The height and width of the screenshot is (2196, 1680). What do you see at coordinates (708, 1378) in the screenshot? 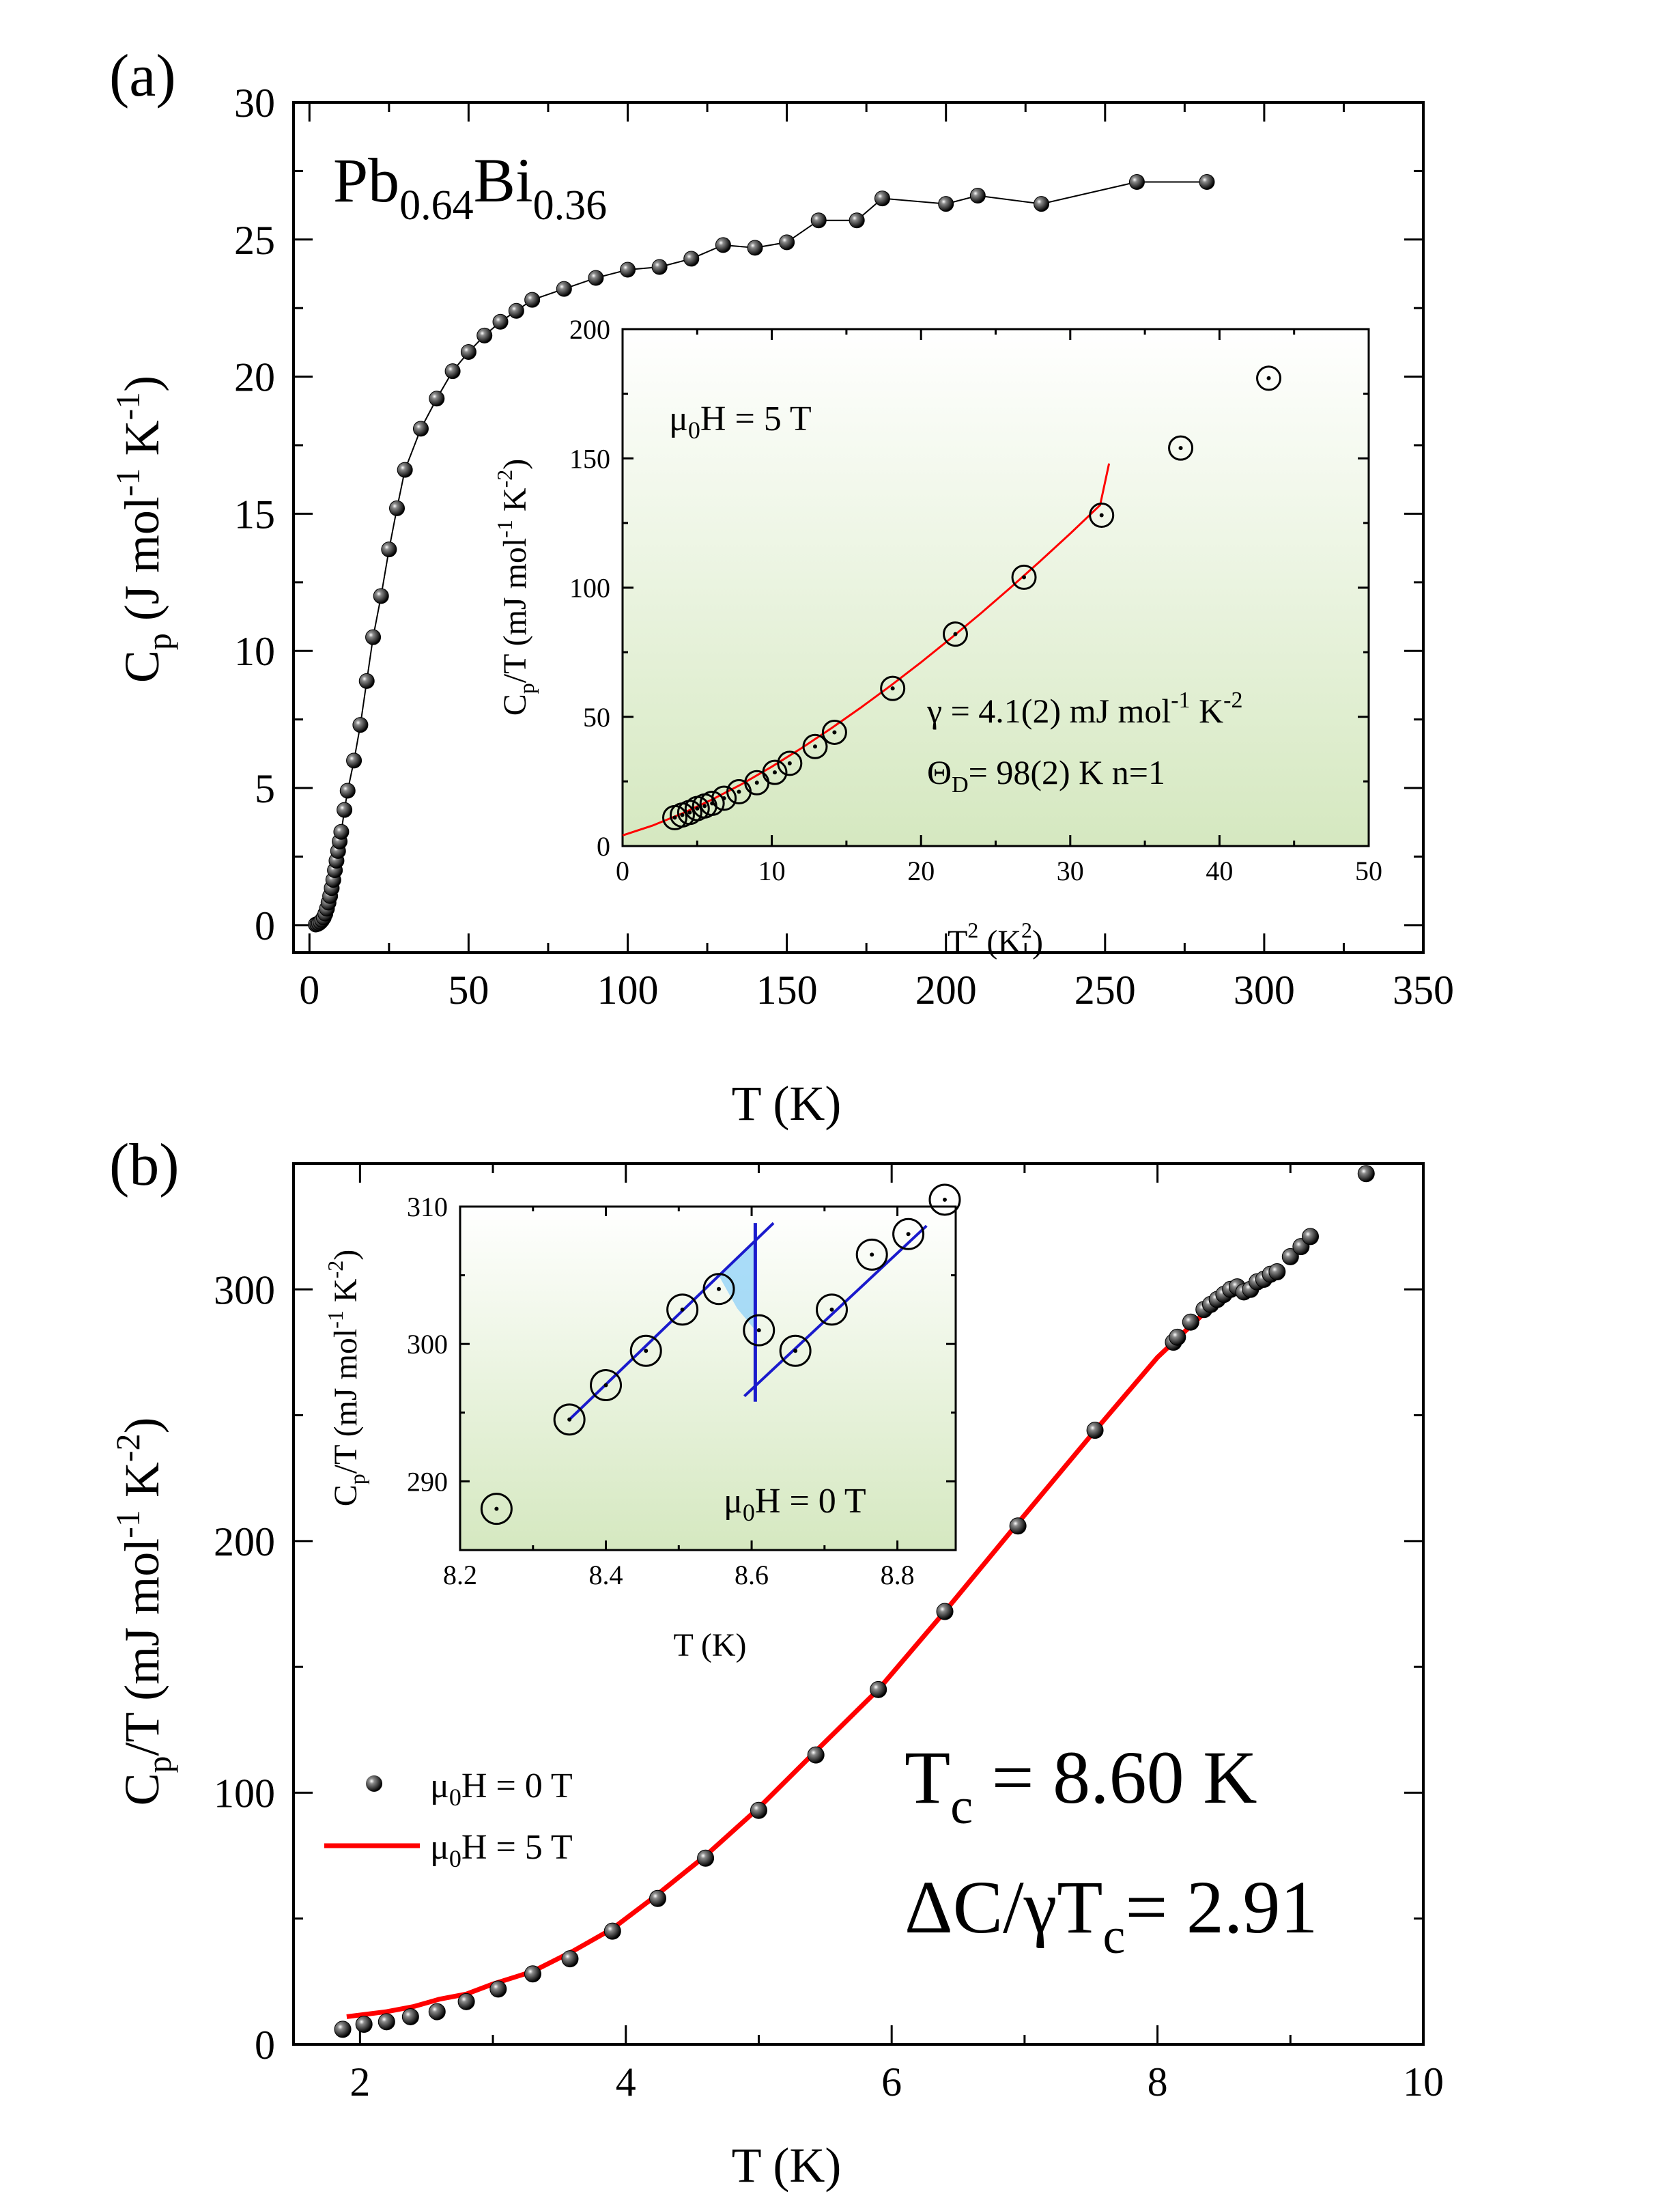
I see `panel-b-inset-frame` at bounding box center [708, 1378].